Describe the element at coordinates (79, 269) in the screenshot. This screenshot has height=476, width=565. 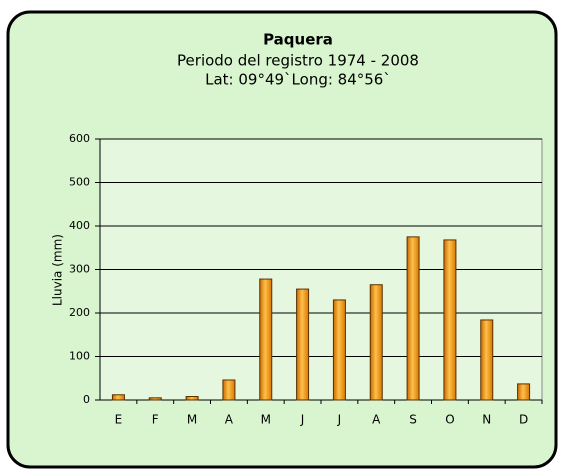
I see `y-tick-label: 300` at that location.